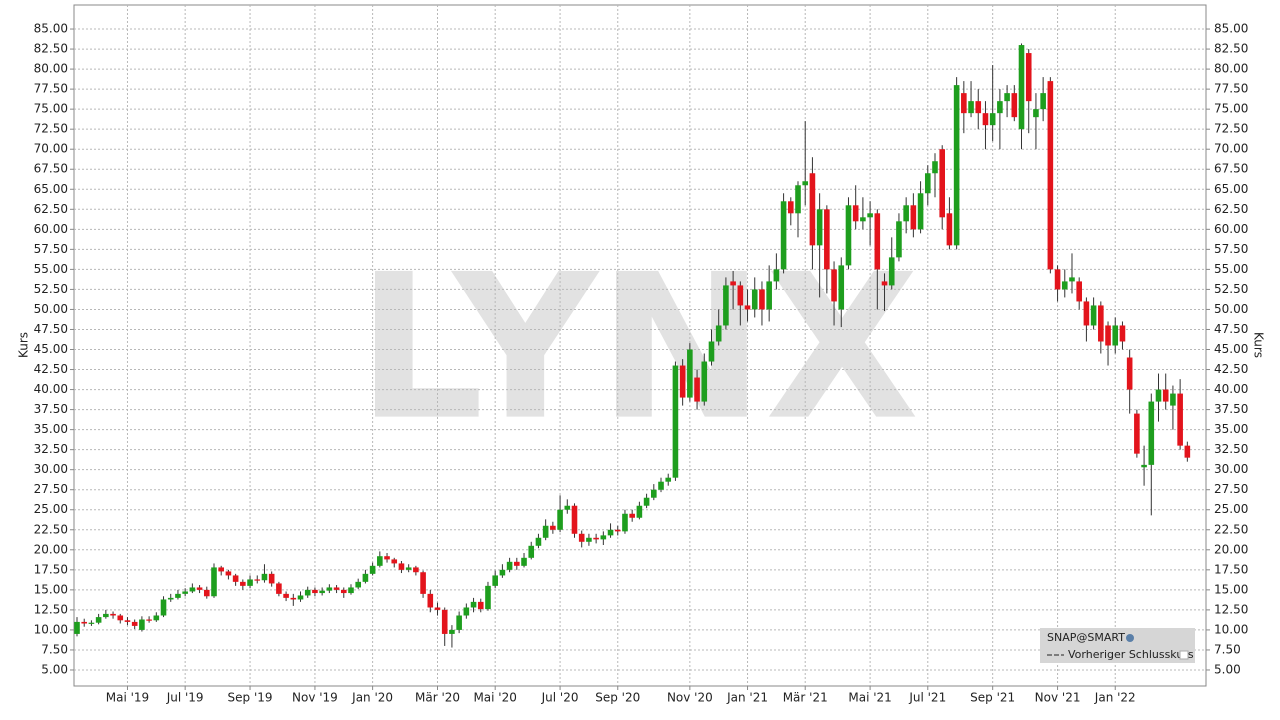 This screenshot has height=720, width=1280. What do you see at coordinates (1184, 655) in the screenshot?
I see `legend-checkbox` at bounding box center [1184, 655].